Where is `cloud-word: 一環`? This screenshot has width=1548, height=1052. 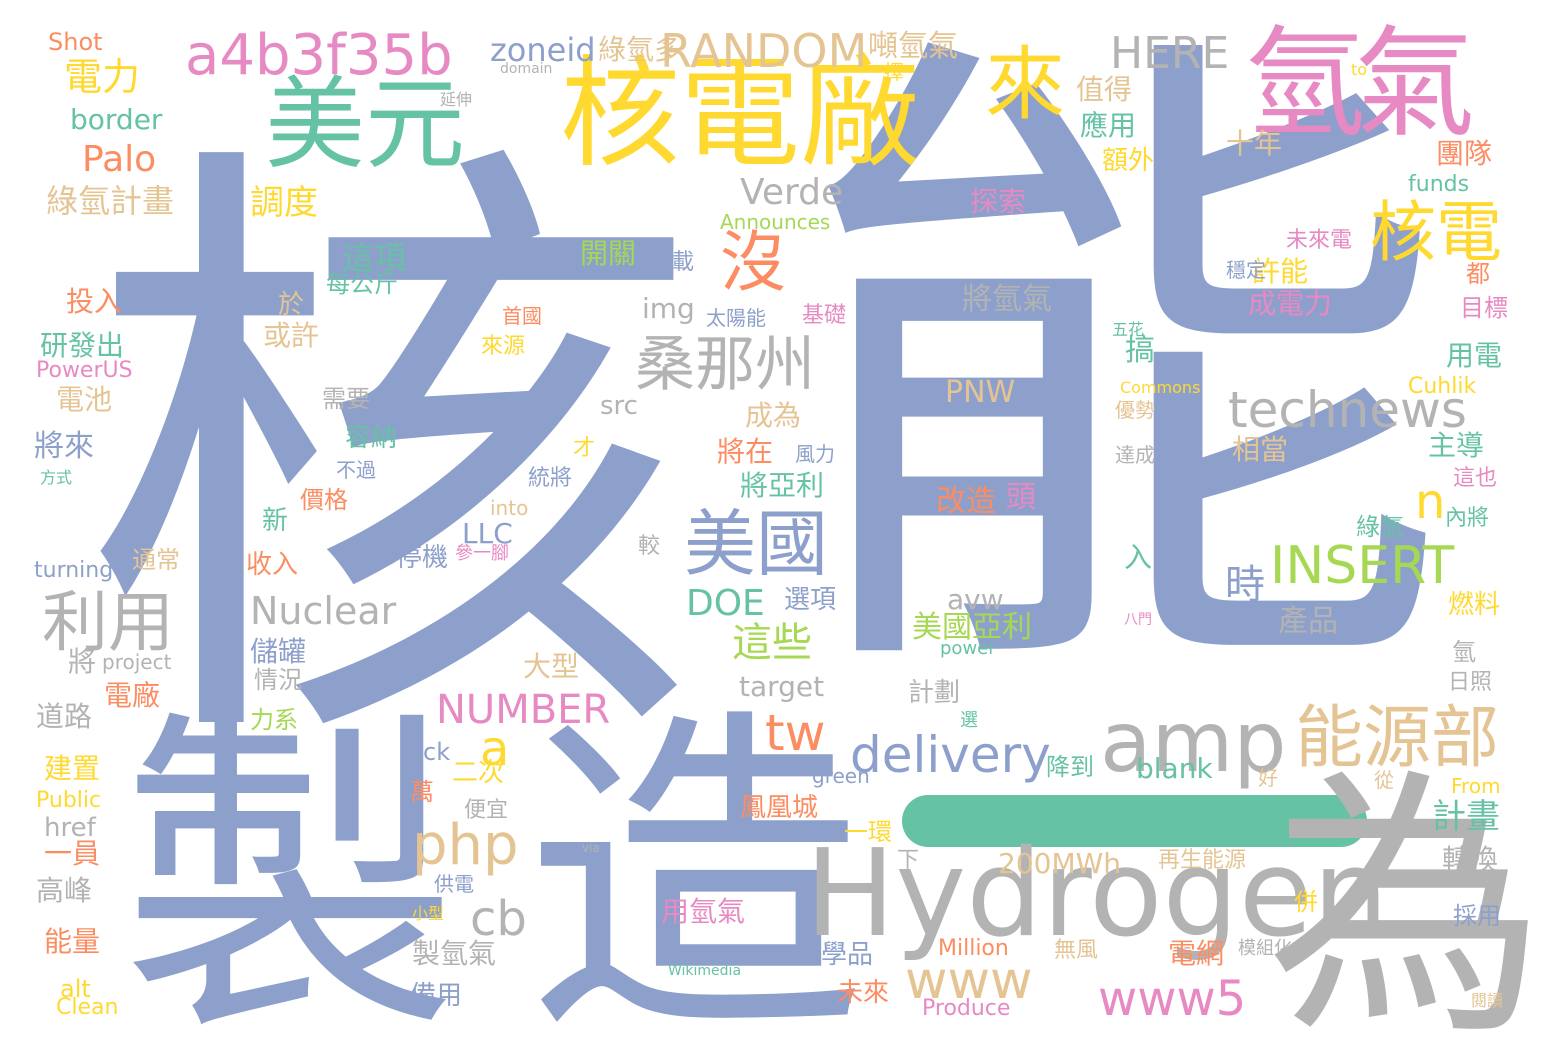 cloud-word: 一環 is located at coordinates (868, 832).